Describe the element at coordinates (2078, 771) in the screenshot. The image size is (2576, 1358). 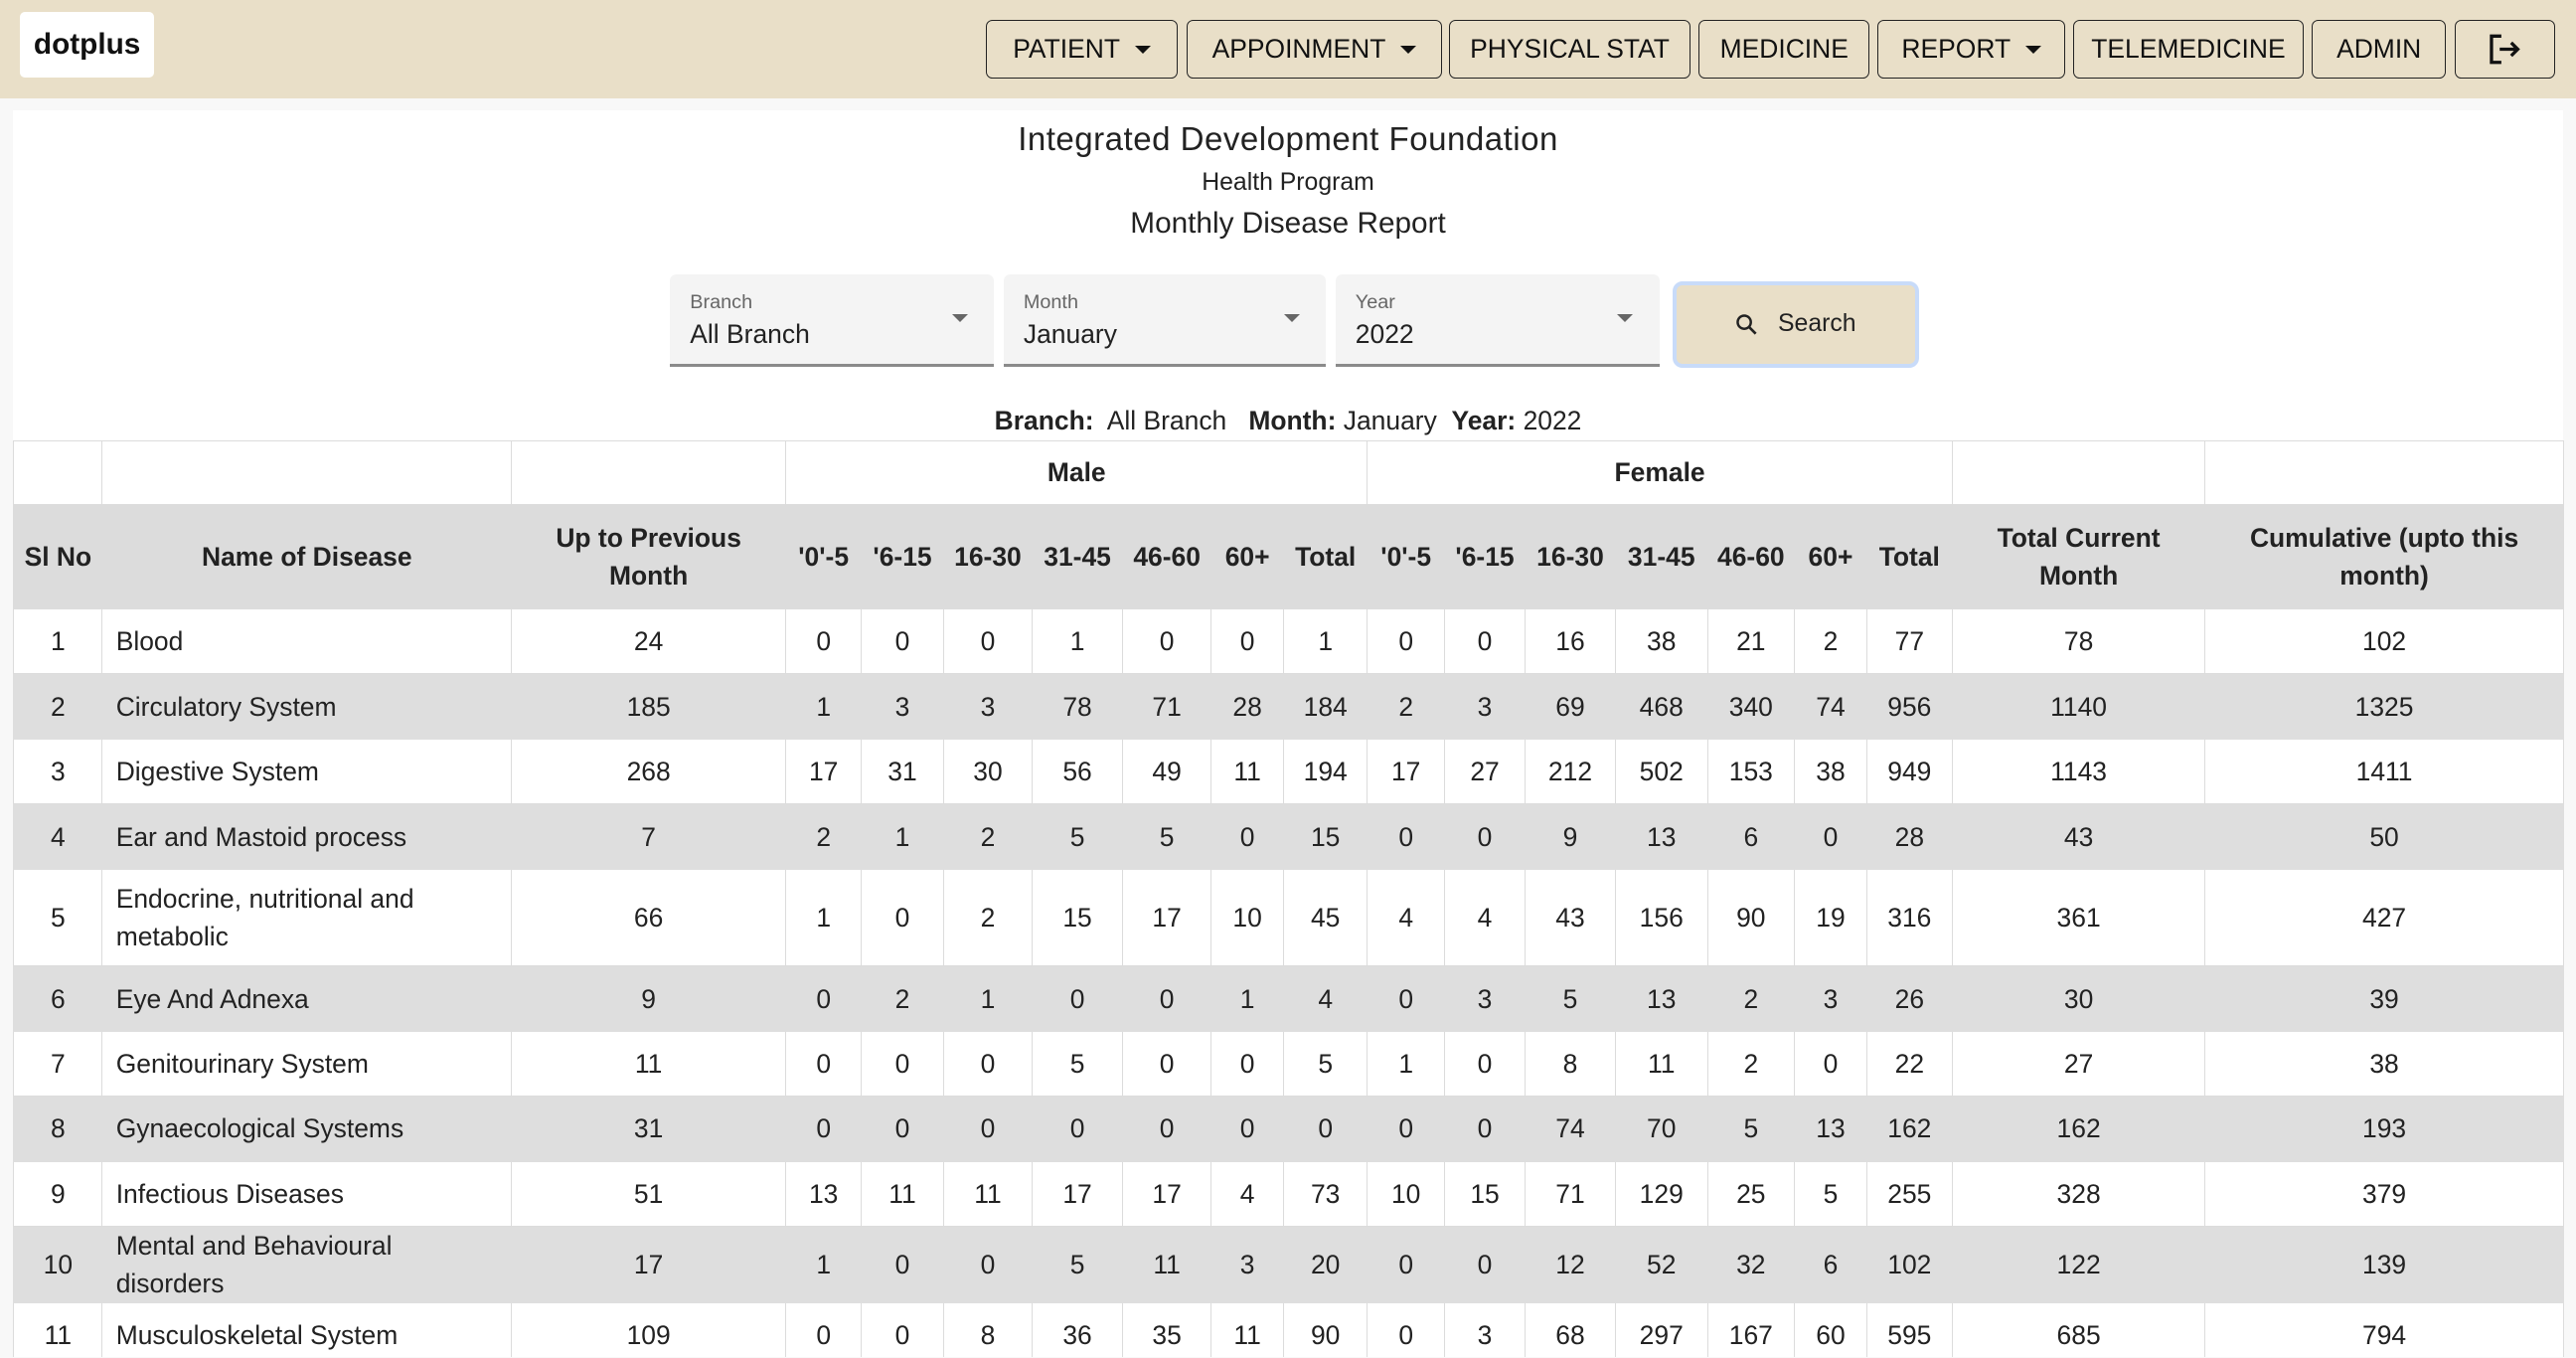
I see `cell-value: 1143` at that location.